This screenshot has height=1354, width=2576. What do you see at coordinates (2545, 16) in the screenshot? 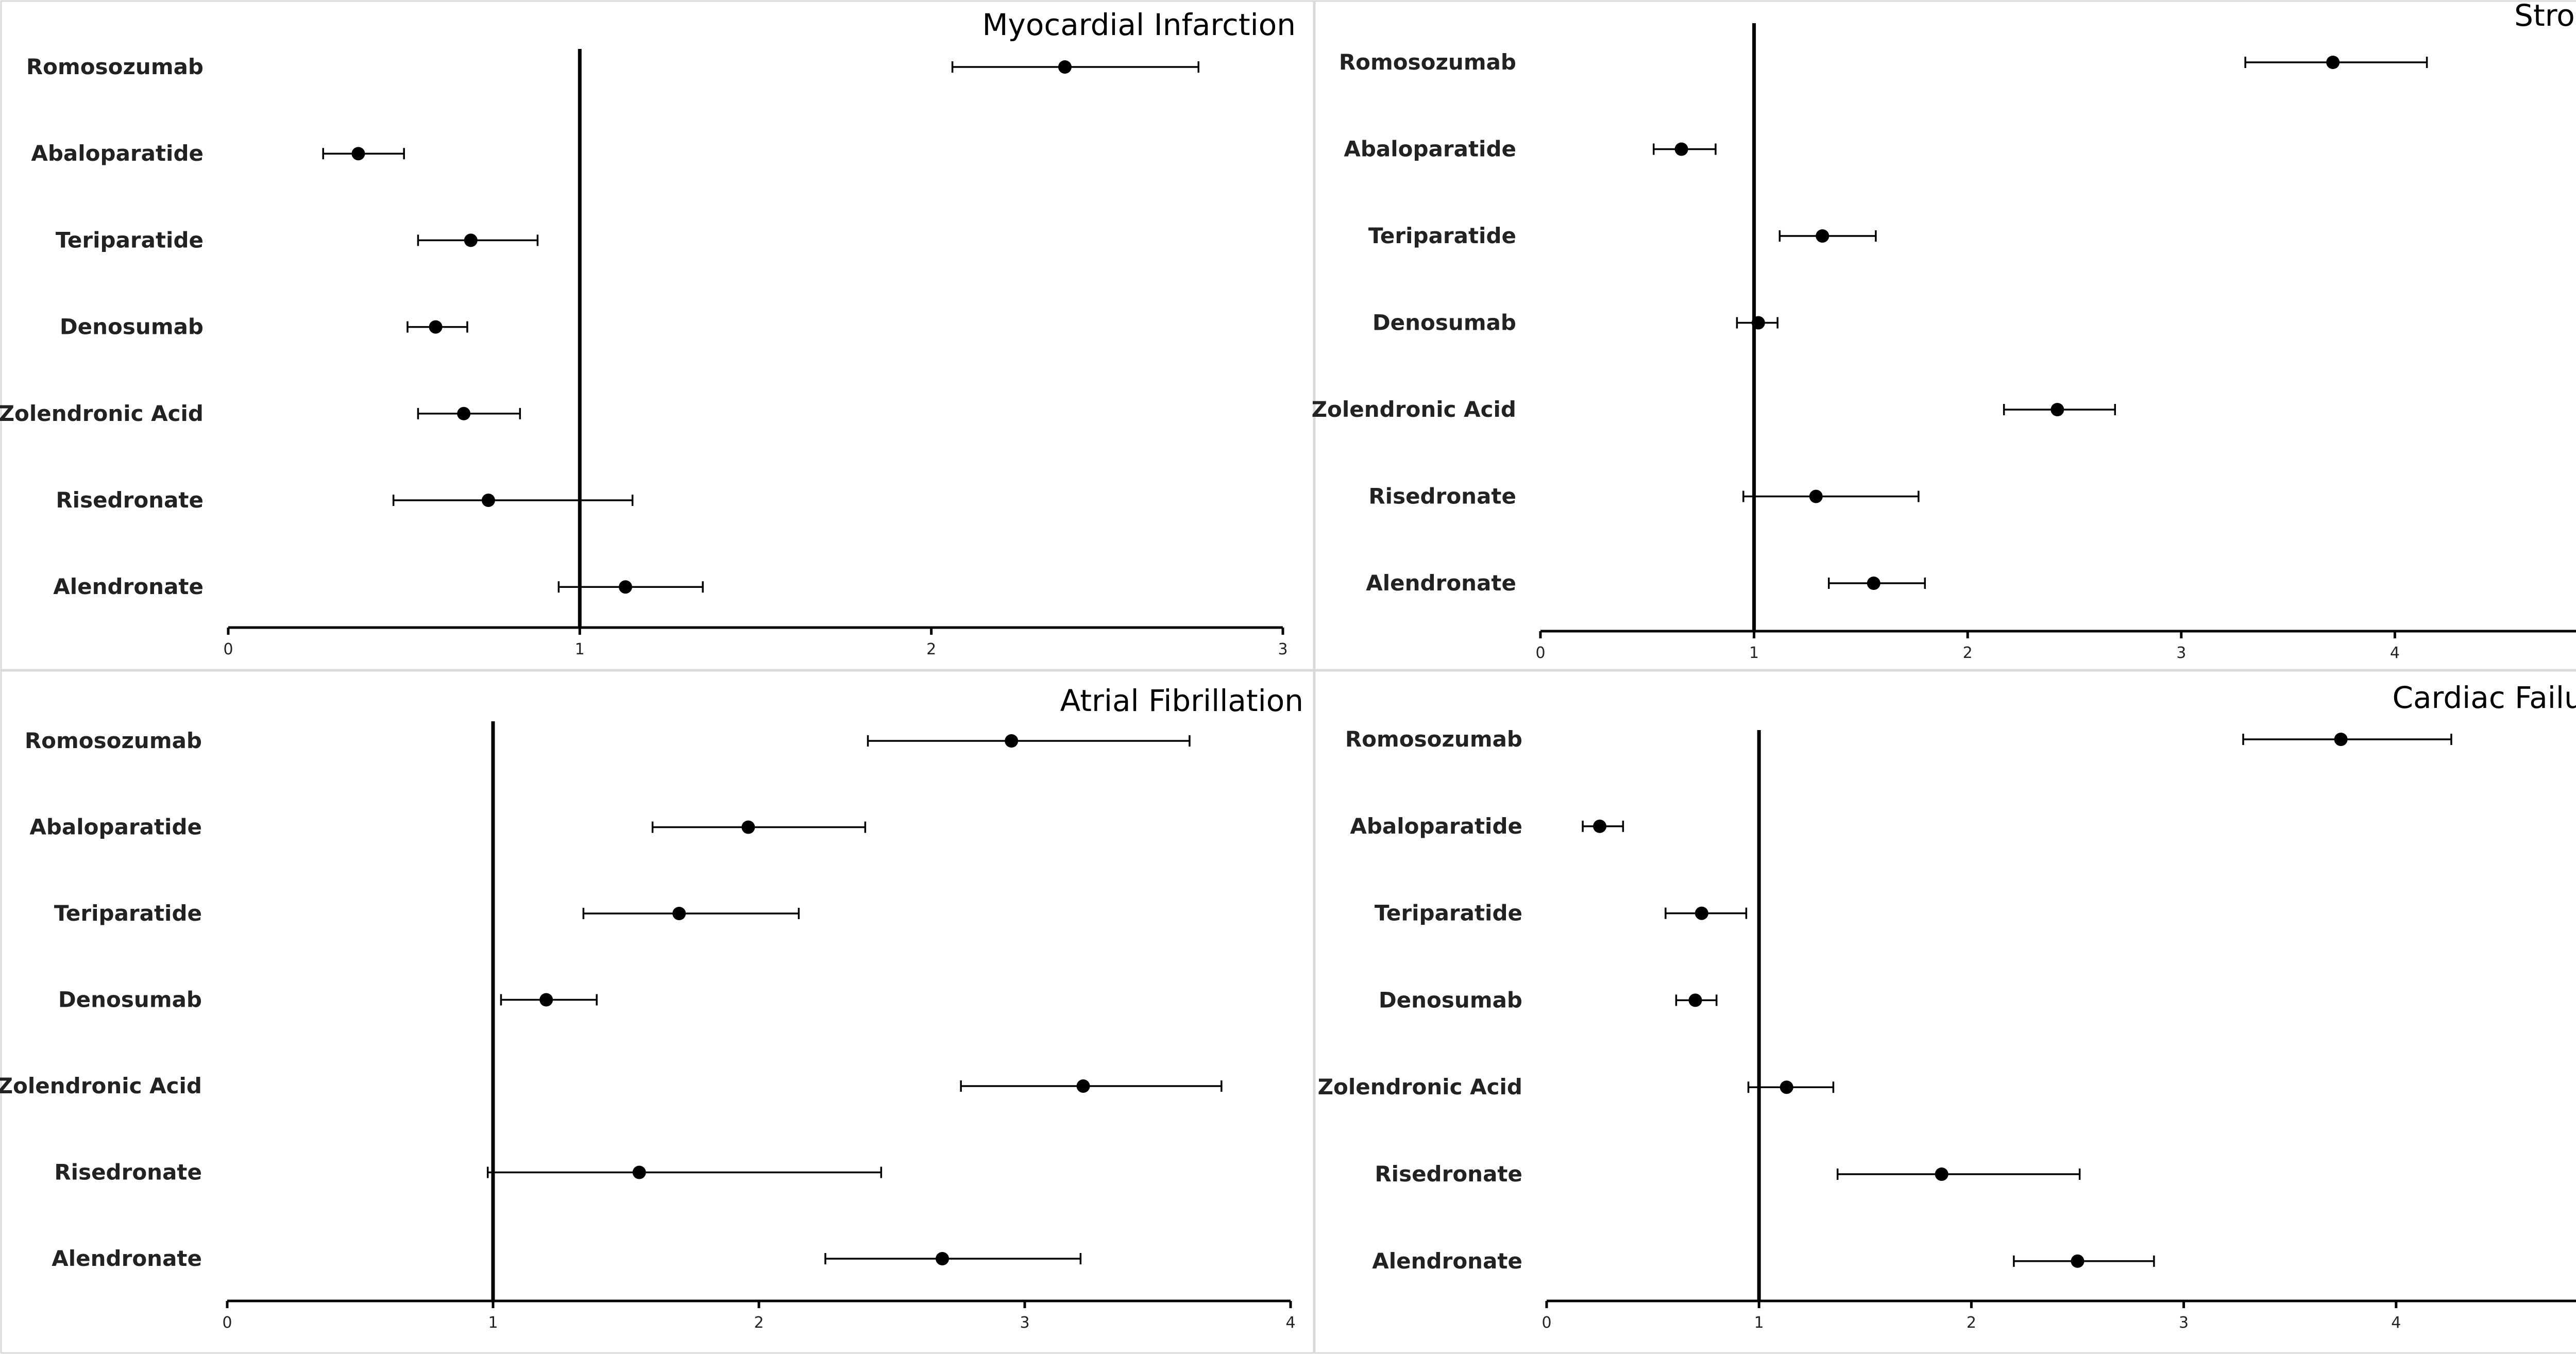
I see `chart-title: Stroke` at bounding box center [2545, 16].